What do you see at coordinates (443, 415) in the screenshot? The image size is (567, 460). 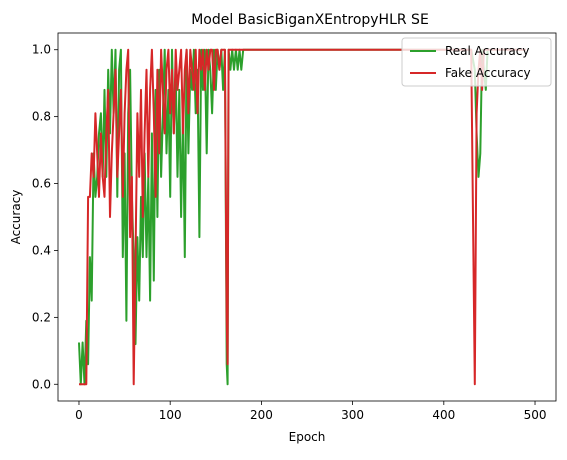 I see `x-tick-label: 400` at bounding box center [443, 415].